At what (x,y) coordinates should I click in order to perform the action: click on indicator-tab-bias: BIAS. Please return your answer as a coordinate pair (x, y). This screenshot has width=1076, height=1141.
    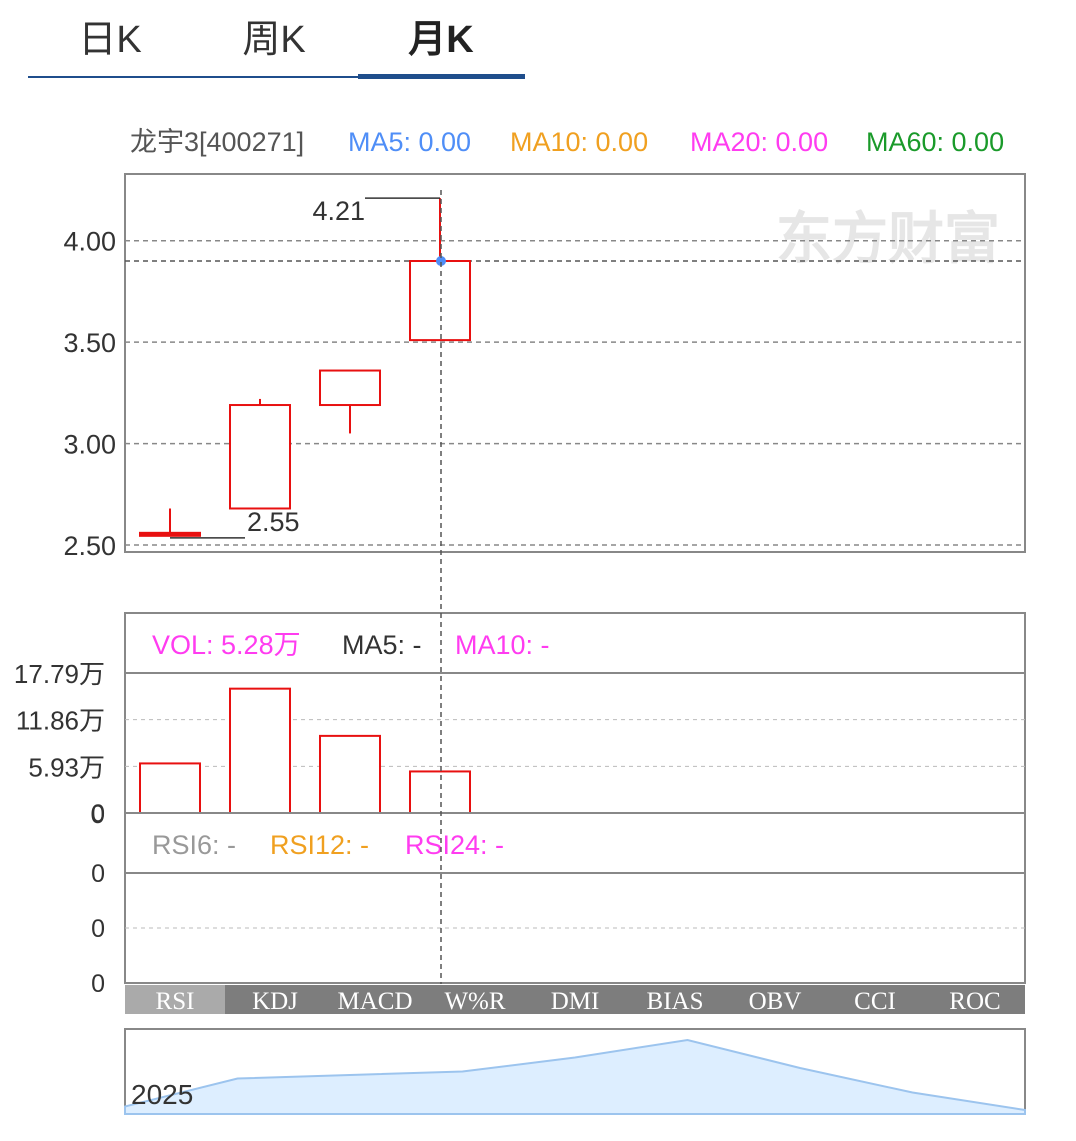
    Looking at the image, I should click on (675, 1000).